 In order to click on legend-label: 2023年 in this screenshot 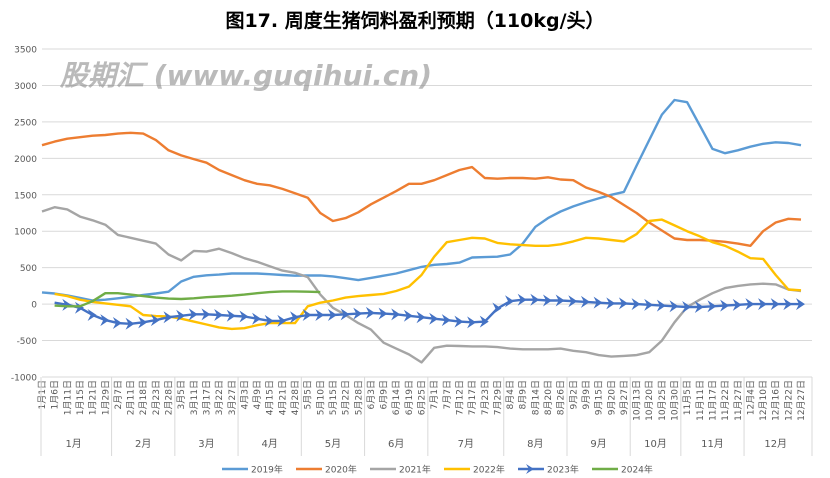, I will do `click(563, 470)`.